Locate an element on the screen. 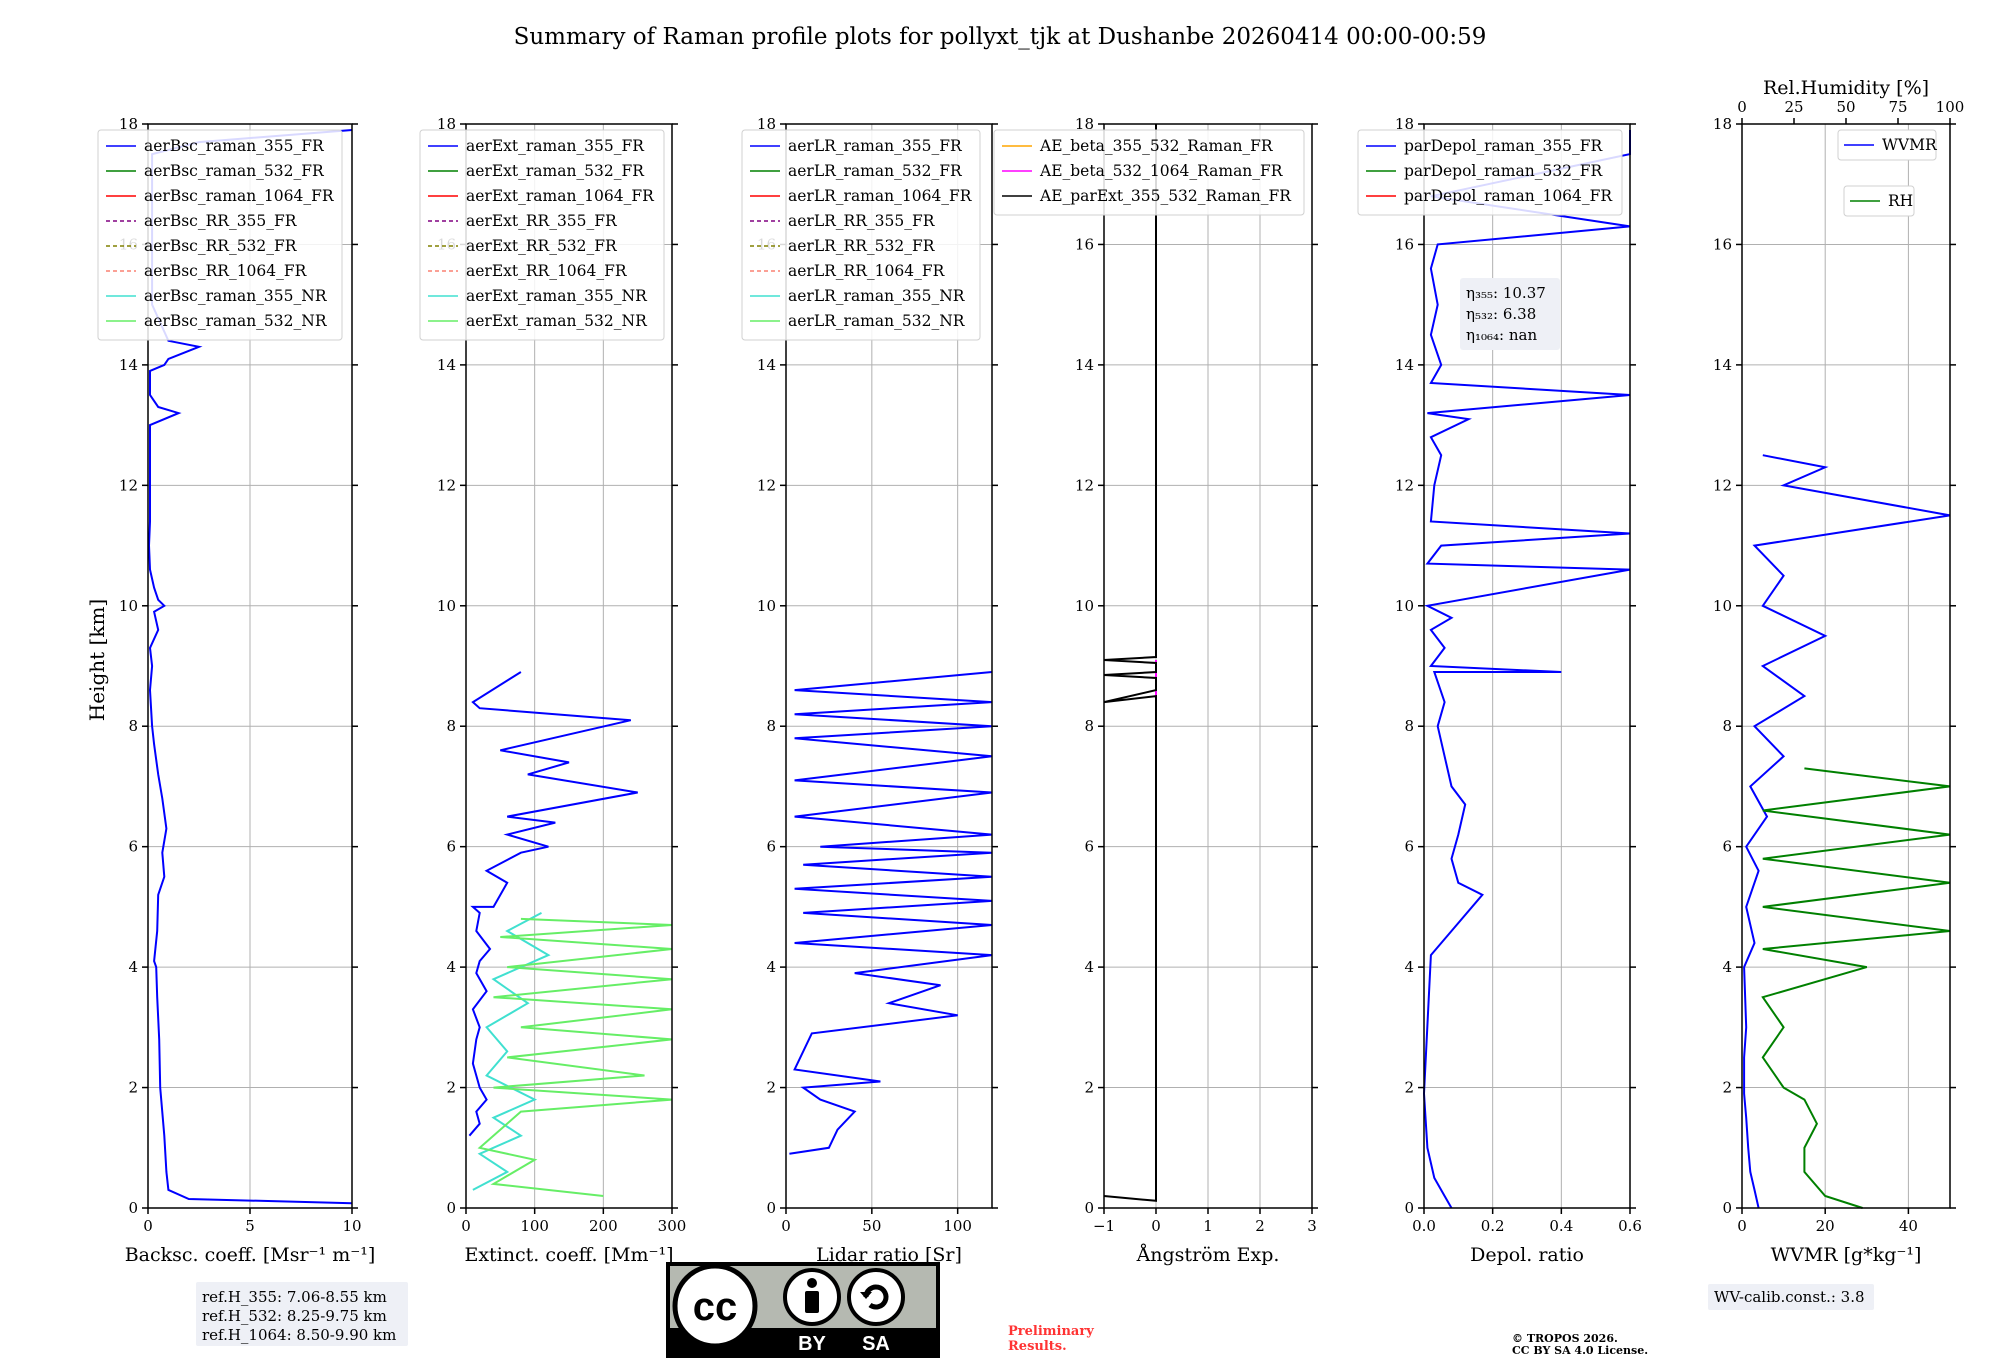 This screenshot has width=2000, height=1360. wv-calib-text: WV-calib.const.: 3.8 is located at coordinates (1789, 1297).